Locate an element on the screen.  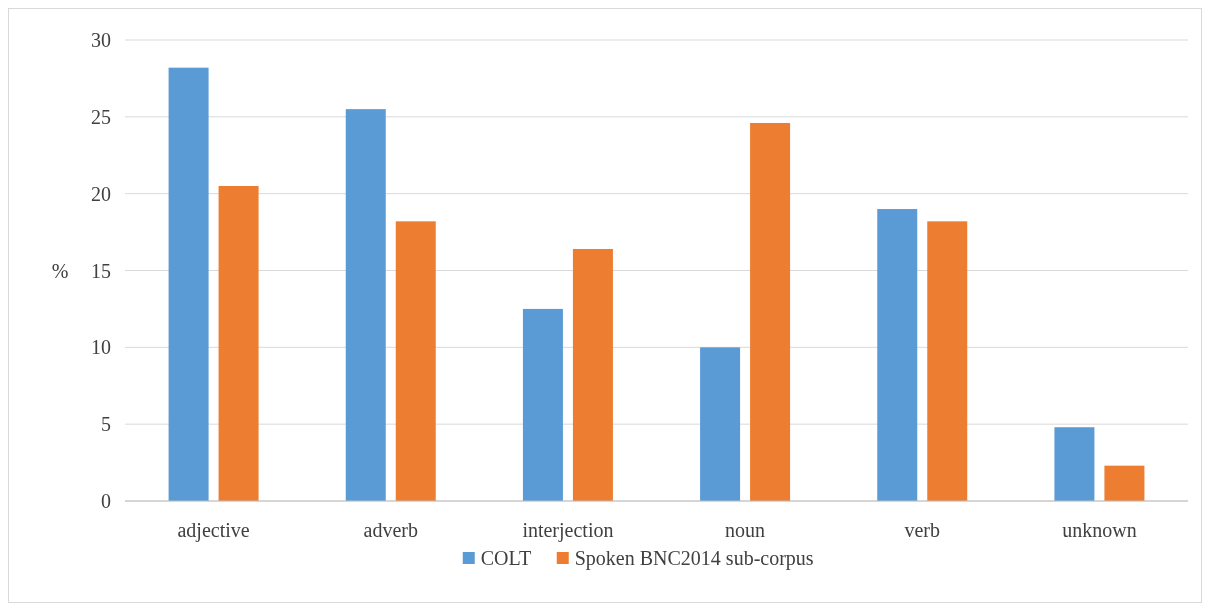
x-tick-label: verb is located at coordinates (922, 530).